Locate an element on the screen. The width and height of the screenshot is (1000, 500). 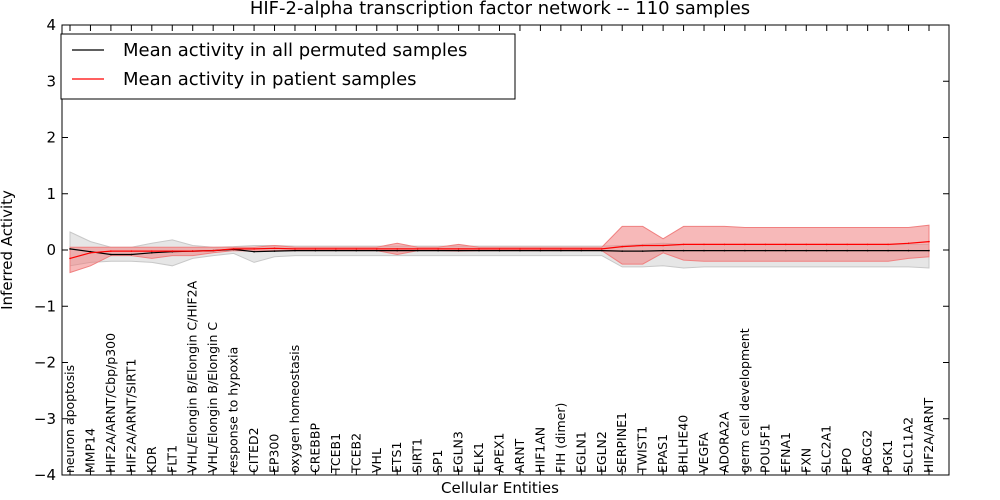
x-tick-label: EGLN3 is located at coordinates (458, 452).